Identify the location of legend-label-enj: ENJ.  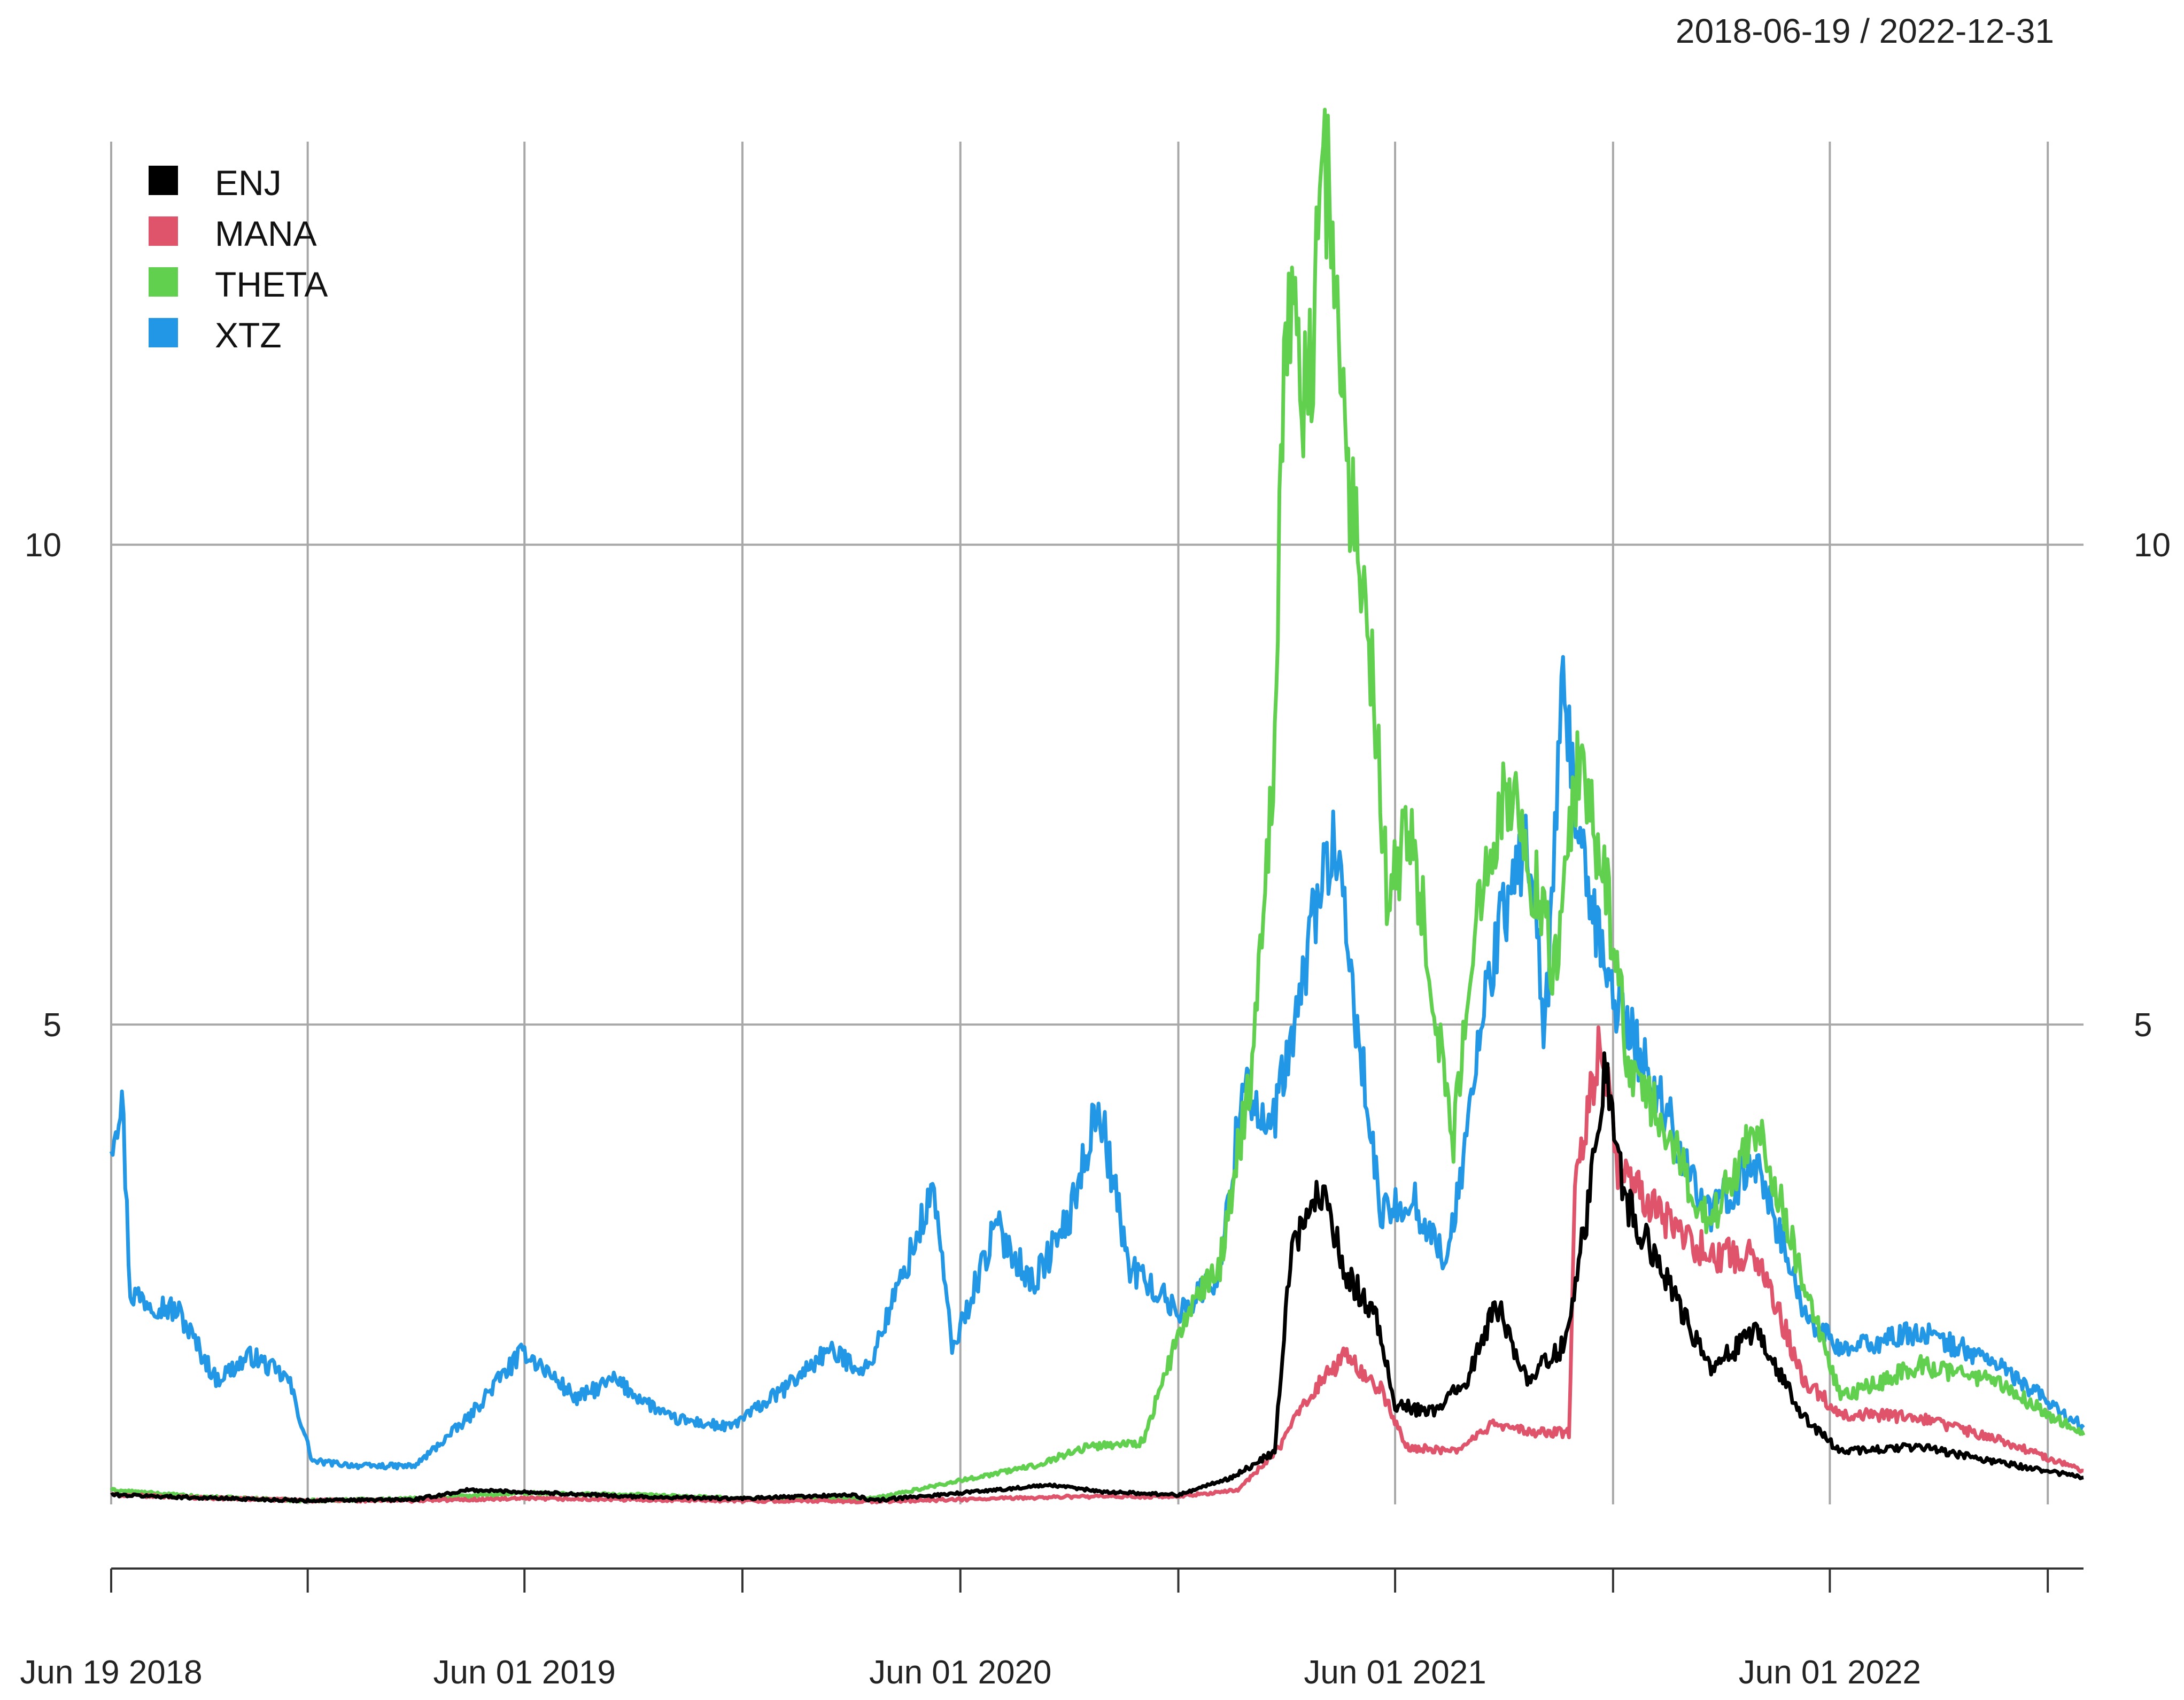
(249, 183).